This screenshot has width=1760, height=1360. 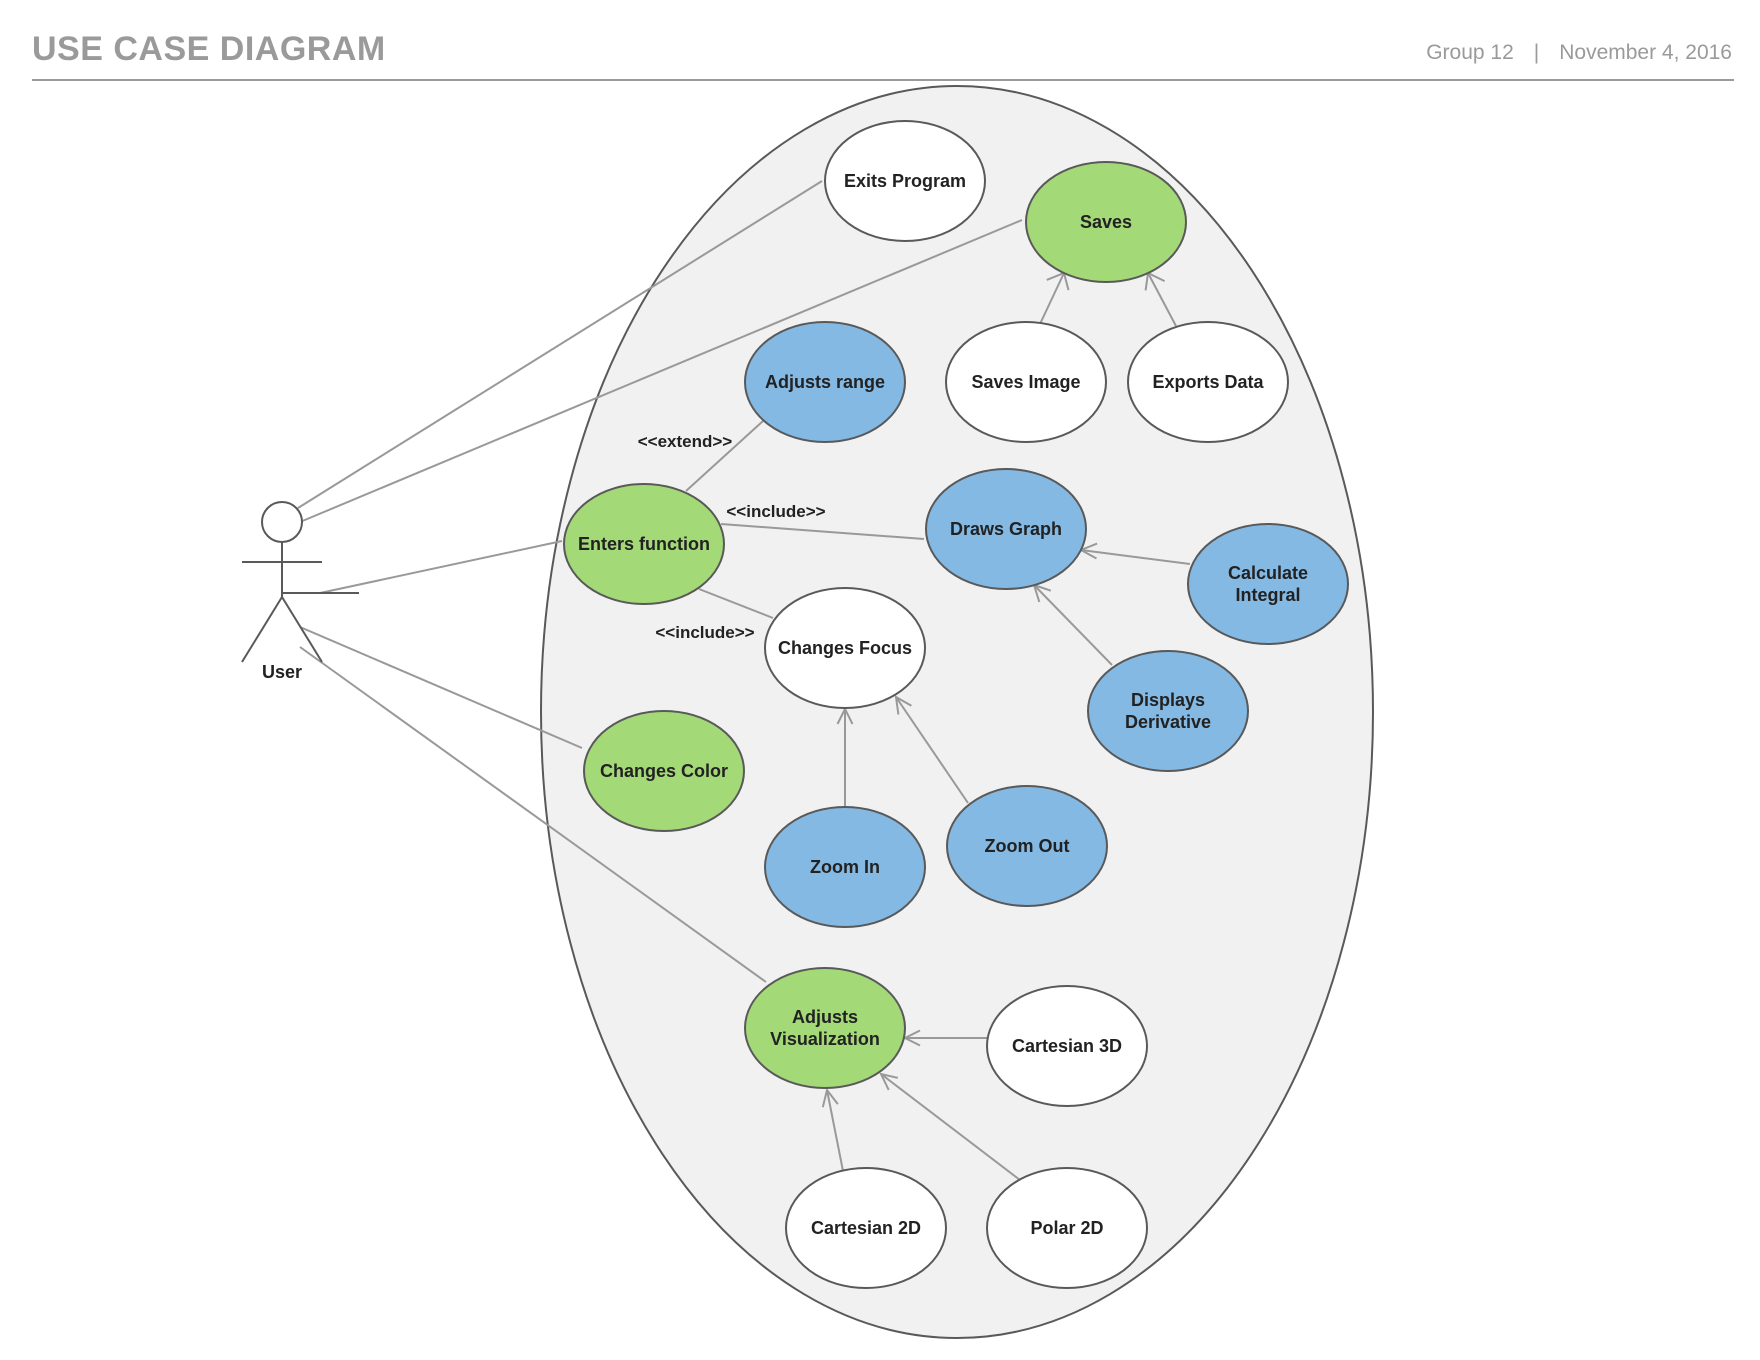 I want to click on use-case-calculate-integral-label: Calculate, so click(x=1268, y=573).